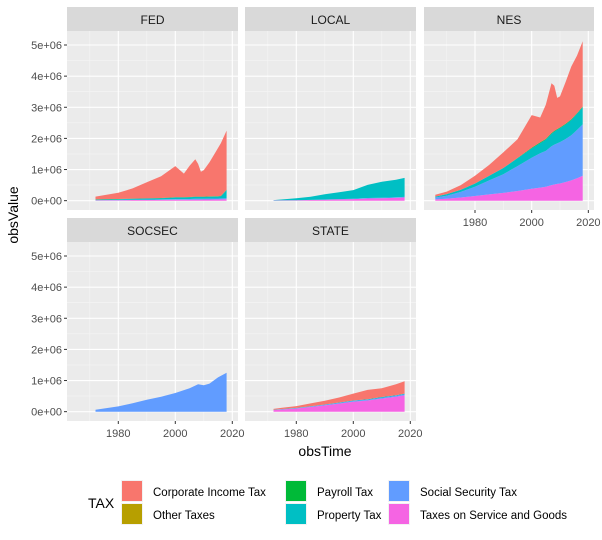  What do you see at coordinates (330, 319) in the screenshot?
I see `facet-panel-state: STATE` at bounding box center [330, 319].